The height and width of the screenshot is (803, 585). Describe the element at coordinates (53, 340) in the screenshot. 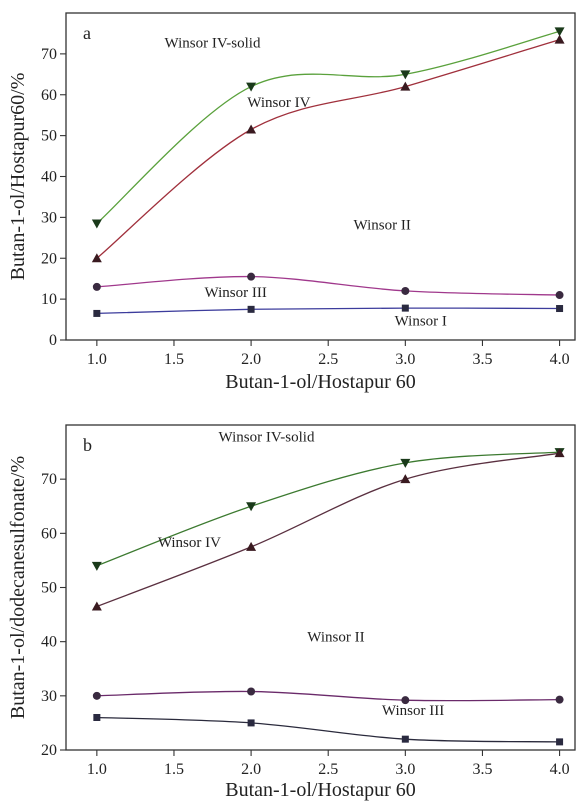

I see `y-tick-label: 0` at that location.